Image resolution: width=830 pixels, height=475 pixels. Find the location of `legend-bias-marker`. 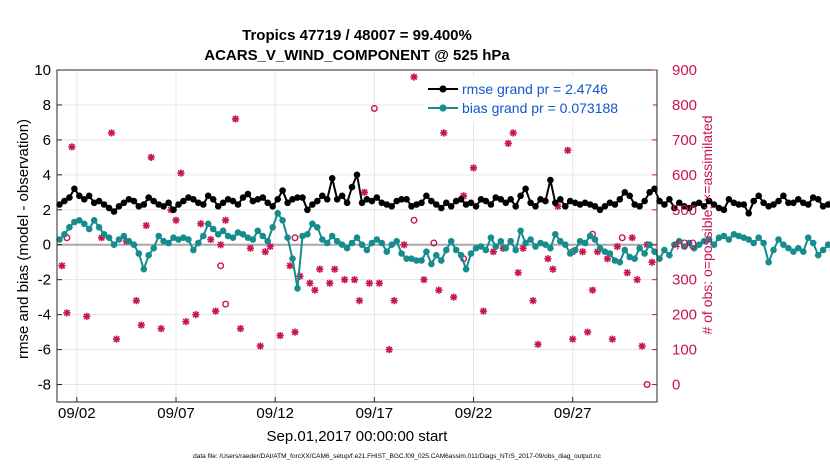

legend-bias-marker is located at coordinates (442, 107).